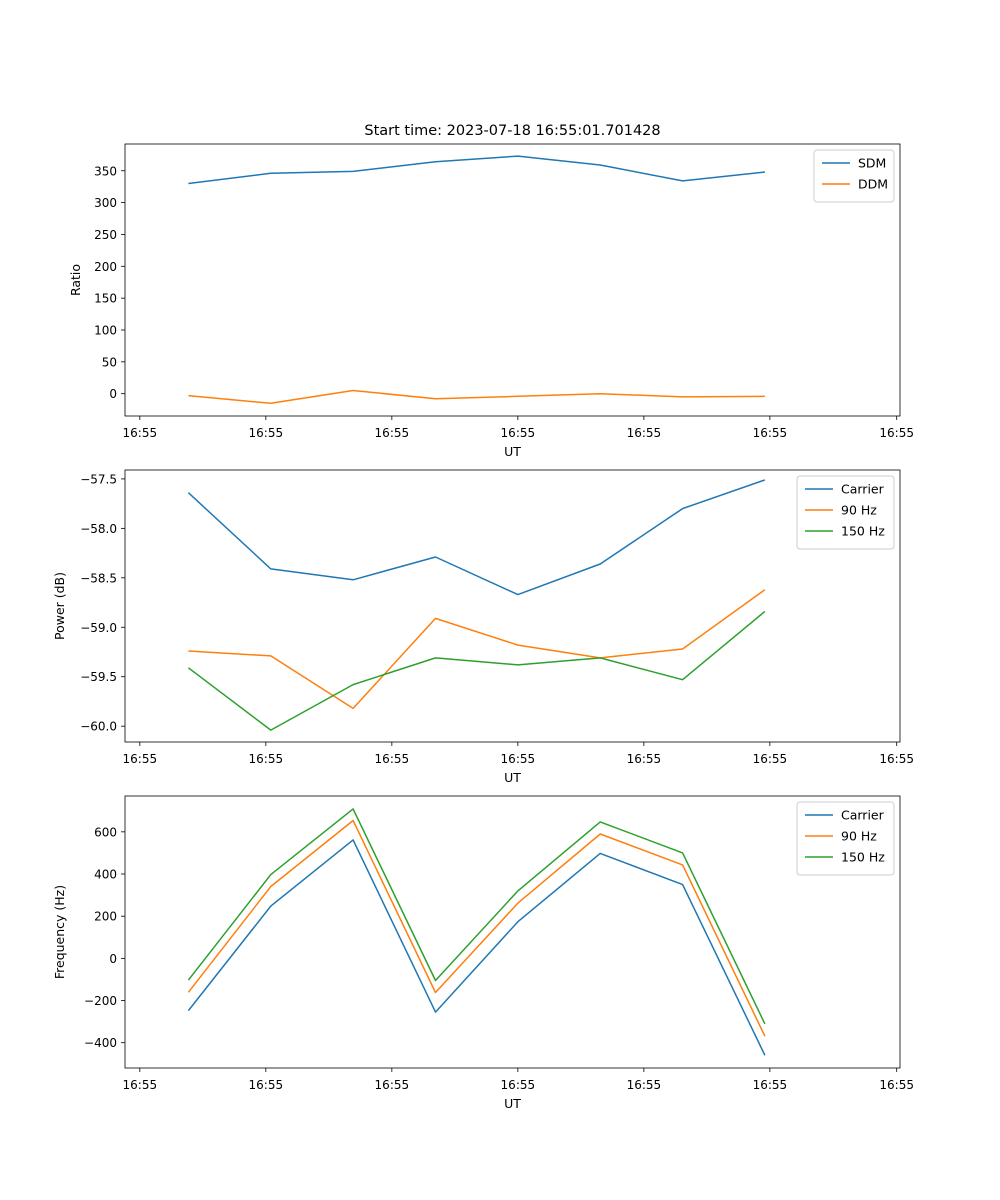 The height and width of the screenshot is (1200, 1000). What do you see at coordinates (863, 857) in the screenshot?
I see `frequency-legend-label: 150 Hz` at bounding box center [863, 857].